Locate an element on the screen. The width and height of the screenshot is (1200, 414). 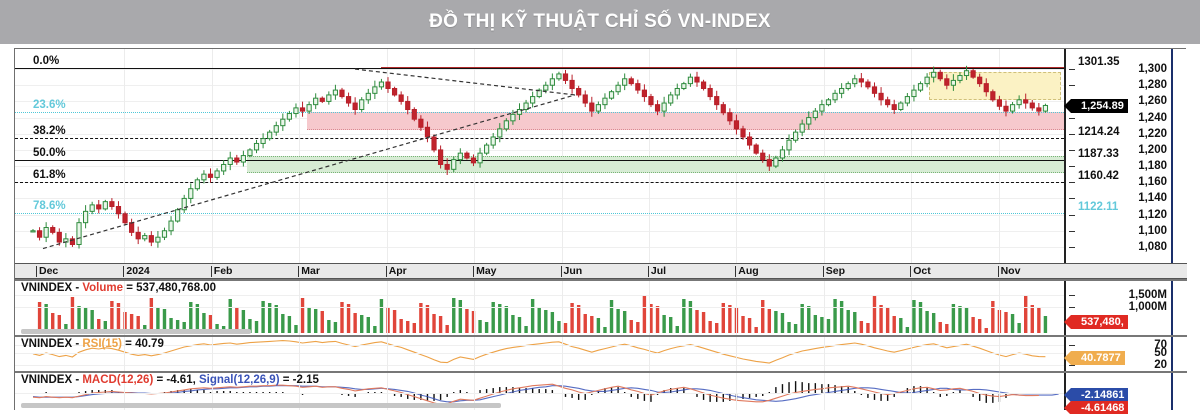
macd-header-mid: = -4.61, is located at coordinates (176, 380).